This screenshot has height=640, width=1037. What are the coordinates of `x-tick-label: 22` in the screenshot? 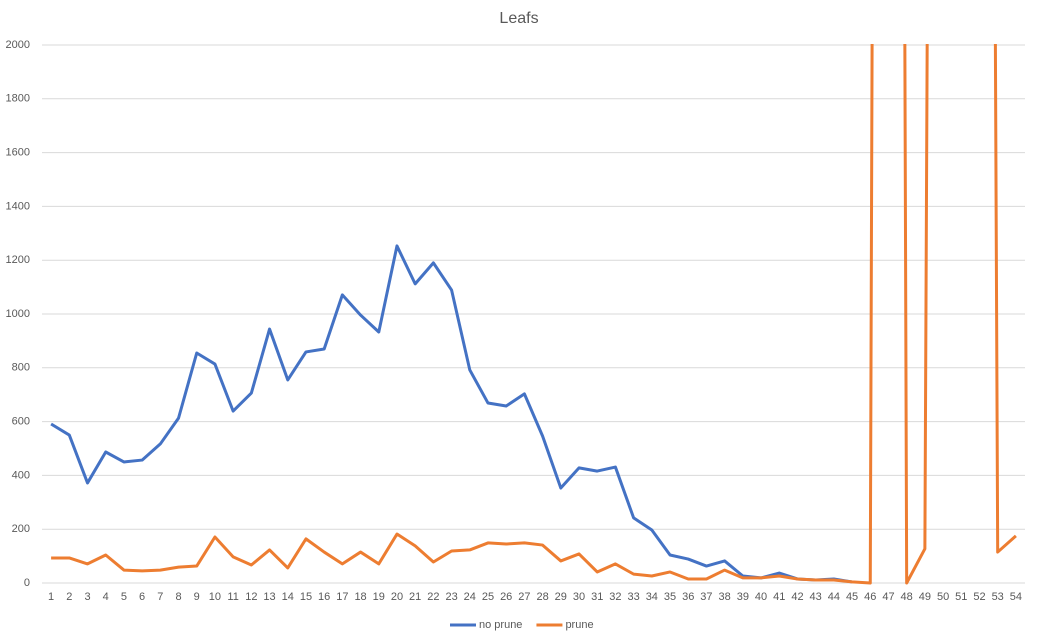 It's located at (433, 597).